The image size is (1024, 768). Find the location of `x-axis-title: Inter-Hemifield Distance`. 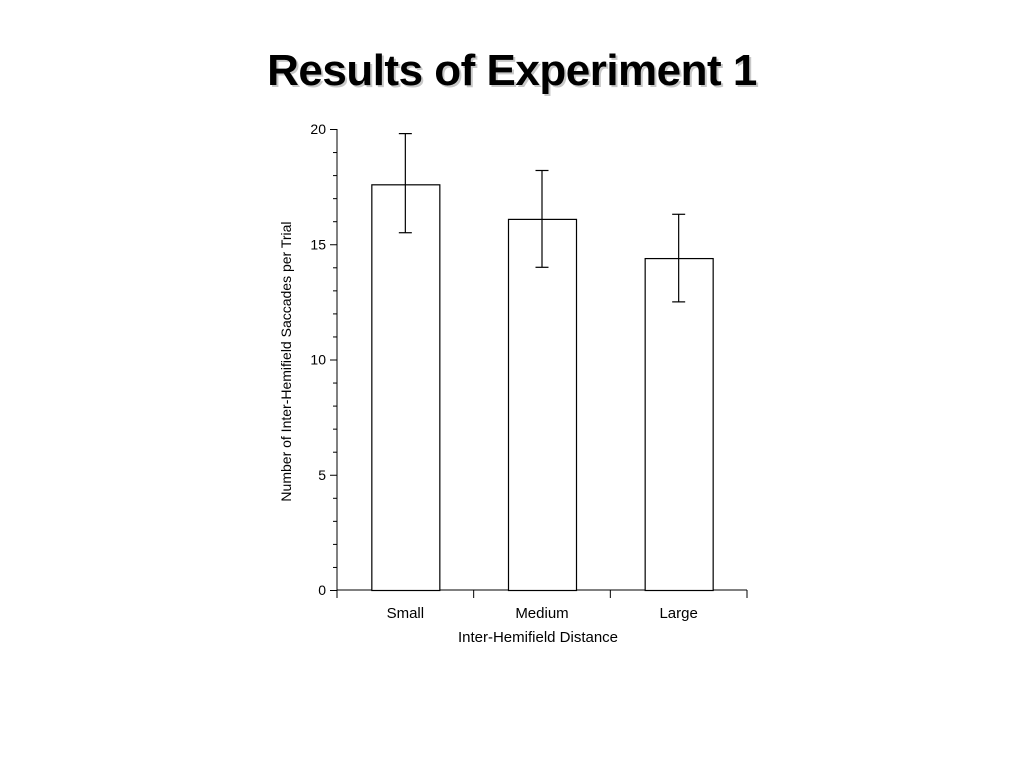

x-axis-title: Inter-Hemifield Distance is located at coordinates (538, 637).